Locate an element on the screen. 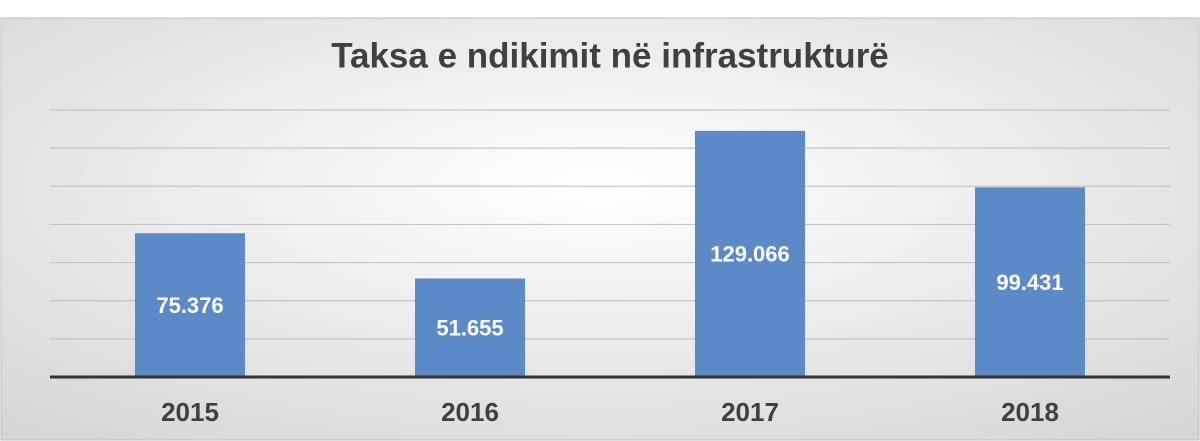 This screenshot has width=1200, height=441. data-label: 51.655 is located at coordinates (469, 328).